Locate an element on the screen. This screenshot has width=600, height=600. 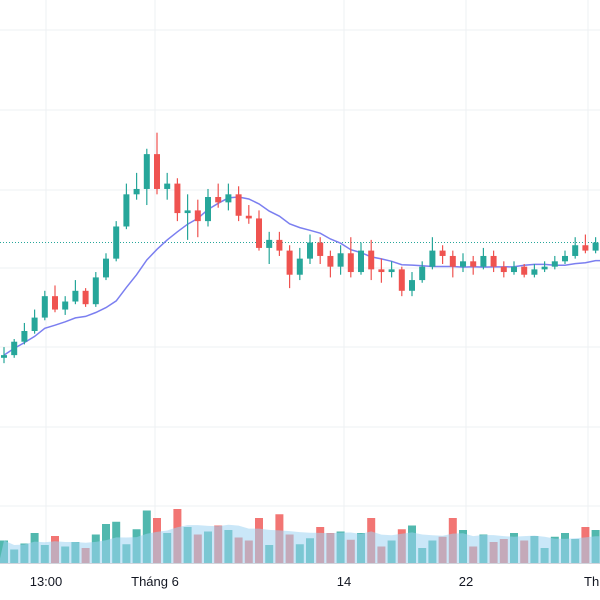
x-tick-label: 13:00 is located at coordinates (46, 581).